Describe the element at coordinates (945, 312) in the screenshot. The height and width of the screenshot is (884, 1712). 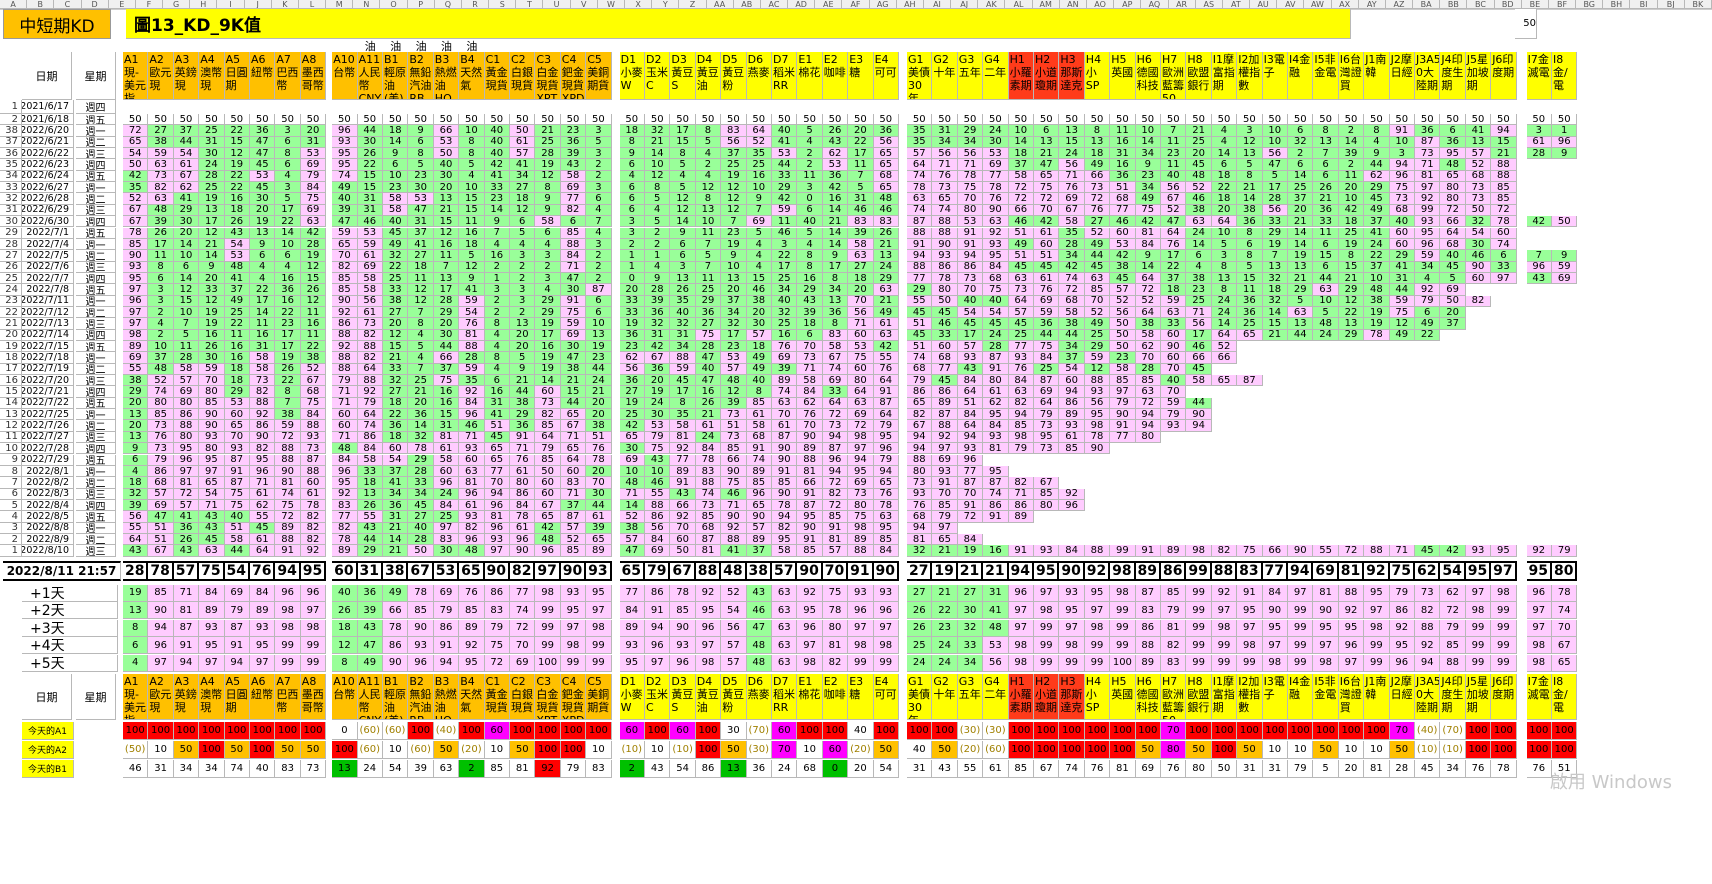
I see `value-cell: 45` at that location.